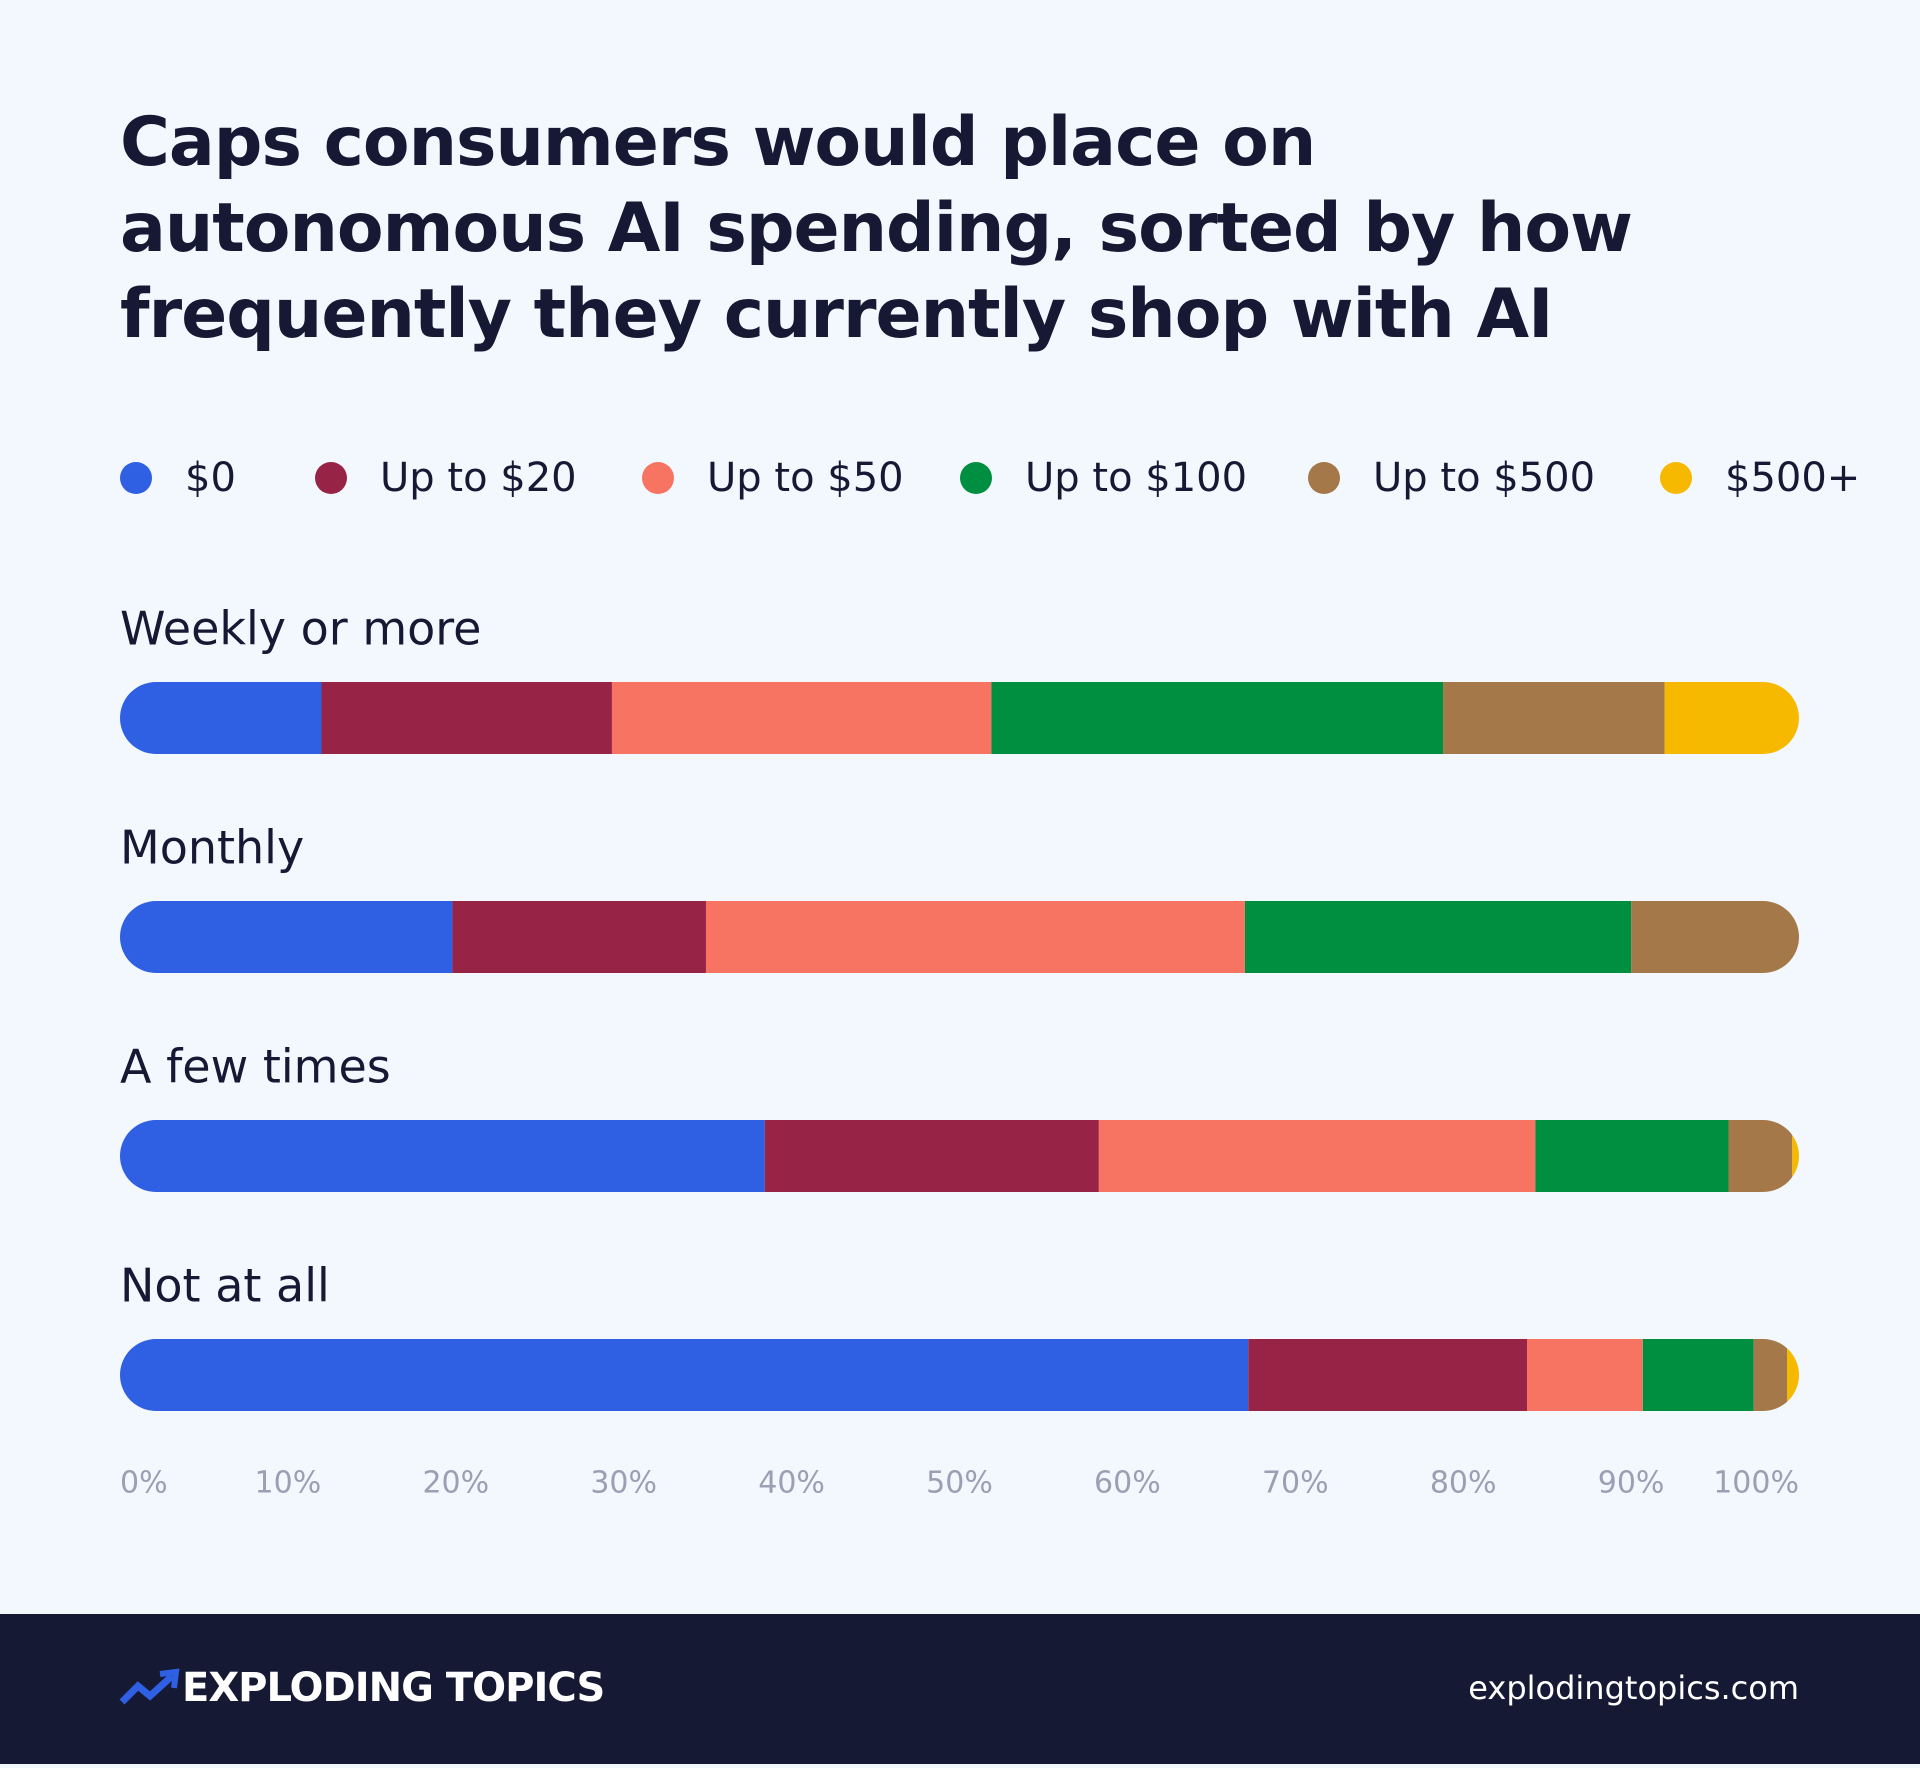 This screenshot has height=1768, width=1920. I want to click on x-tick-label: 80%, so click(1463, 1483).